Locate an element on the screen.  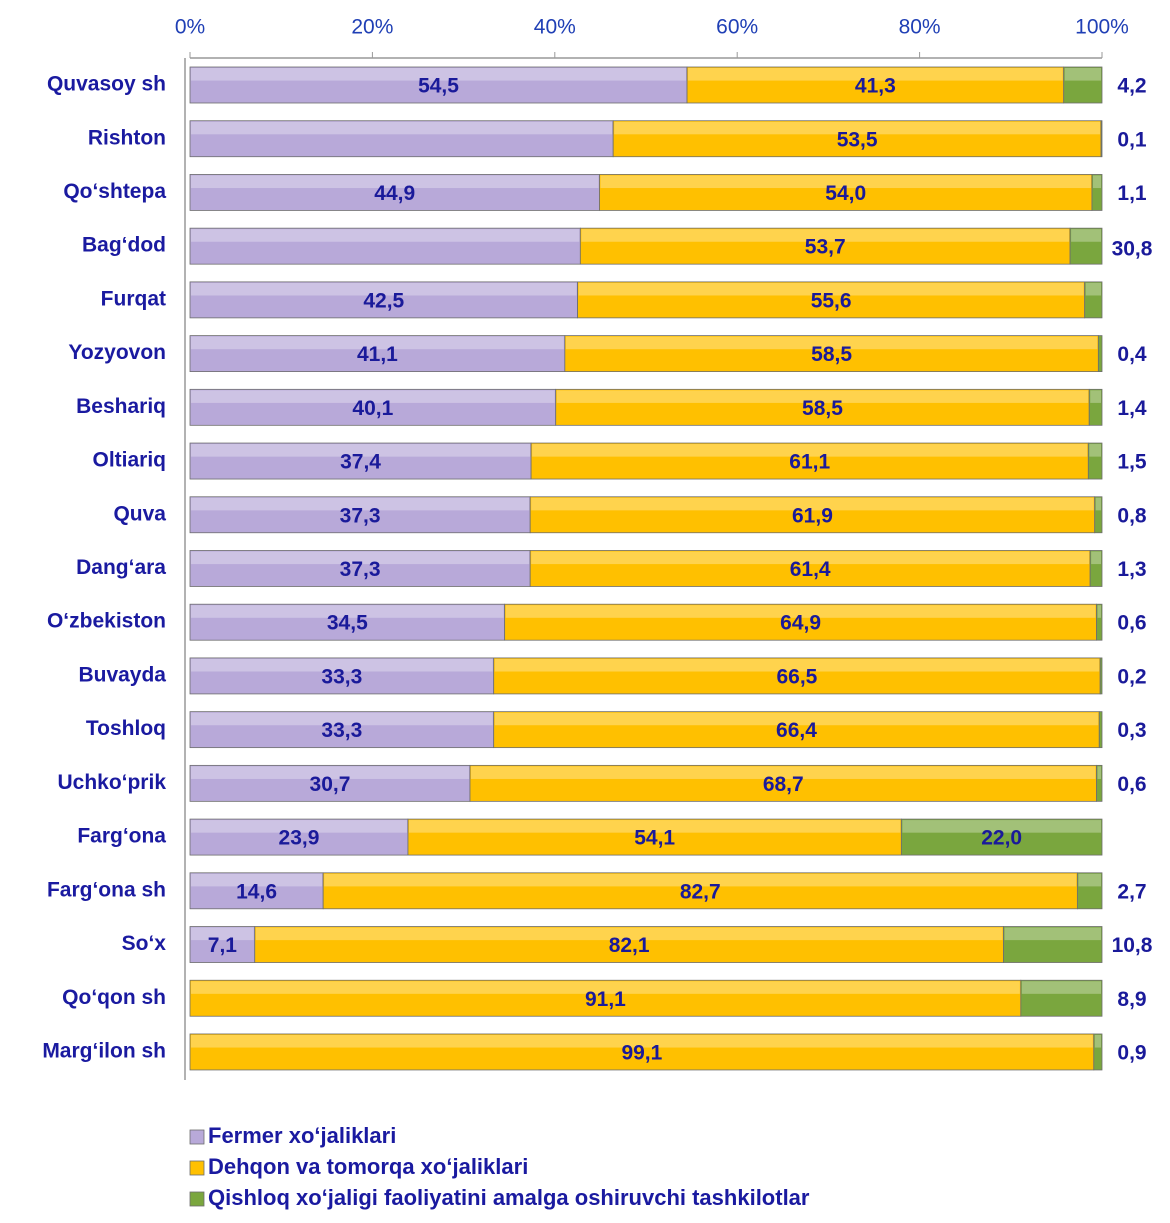
data-label: 54,1 is located at coordinates (654, 838).